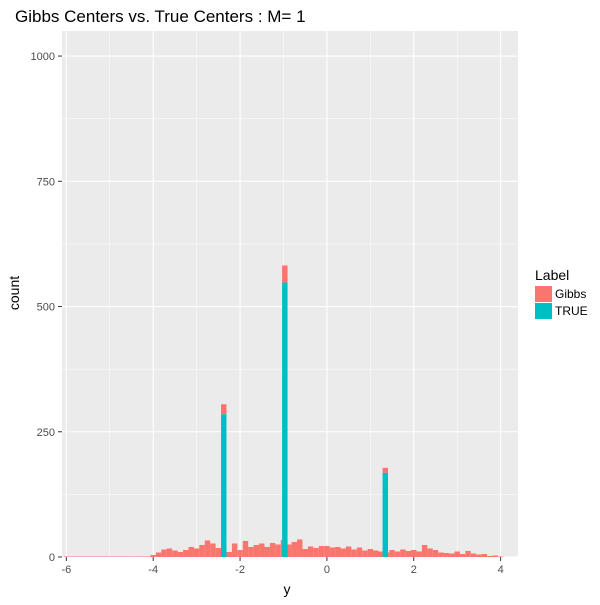 The width and height of the screenshot is (600, 605). What do you see at coordinates (14, 293) in the screenshot?
I see `y-axis-title: count` at bounding box center [14, 293].